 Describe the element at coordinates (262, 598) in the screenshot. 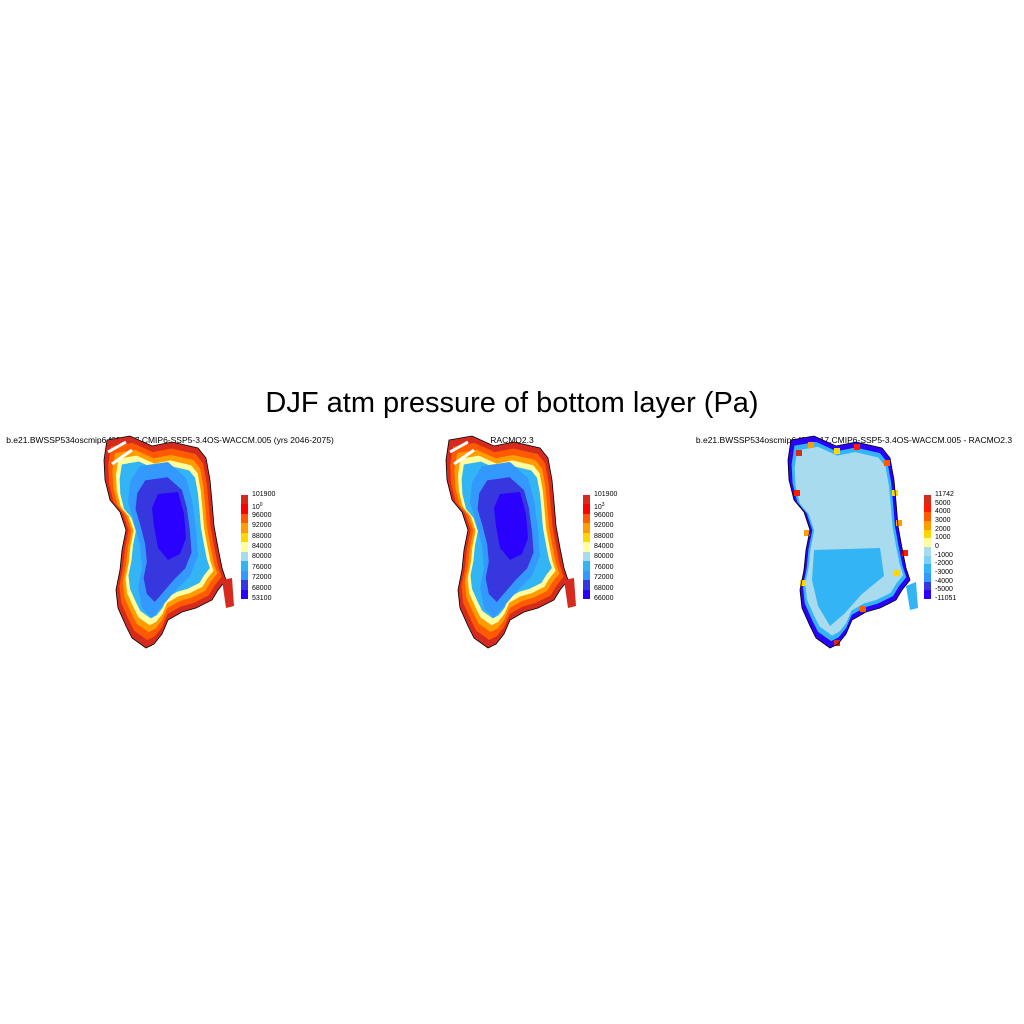

I see `colorbar-label: 53100` at that location.